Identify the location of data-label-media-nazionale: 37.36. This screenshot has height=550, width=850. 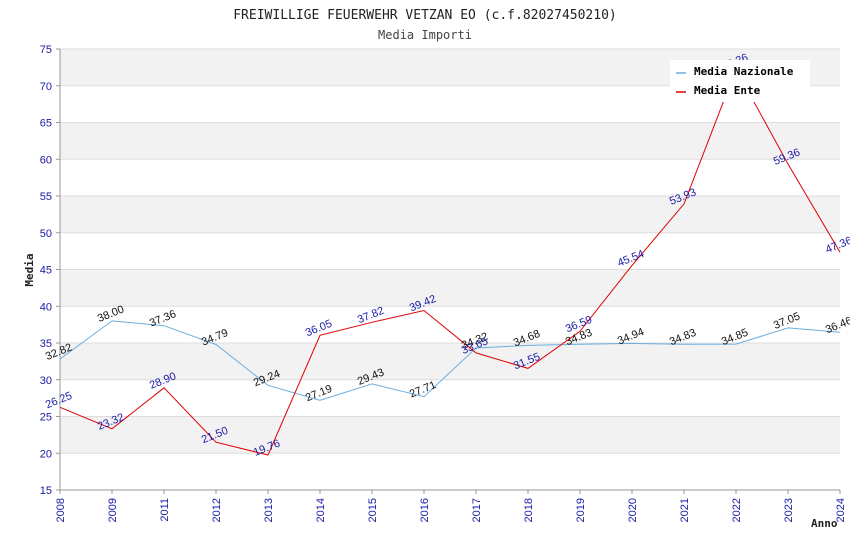
(163, 318).